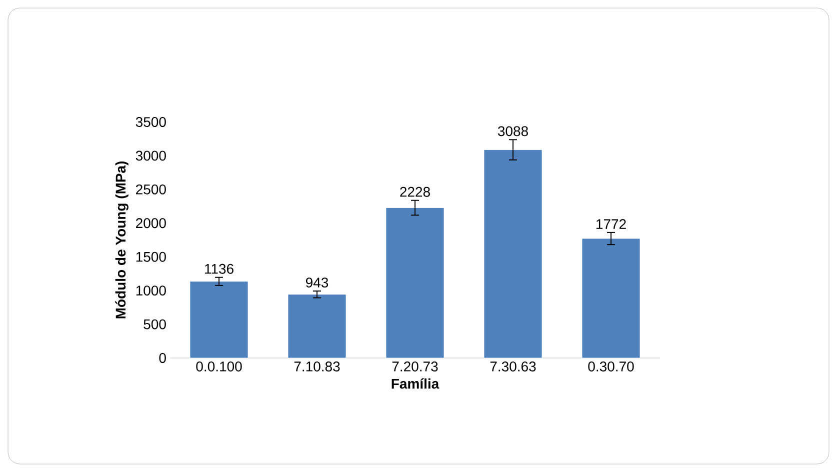  I want to click on x-tick-label: 7.30.63, so click(513, 367).